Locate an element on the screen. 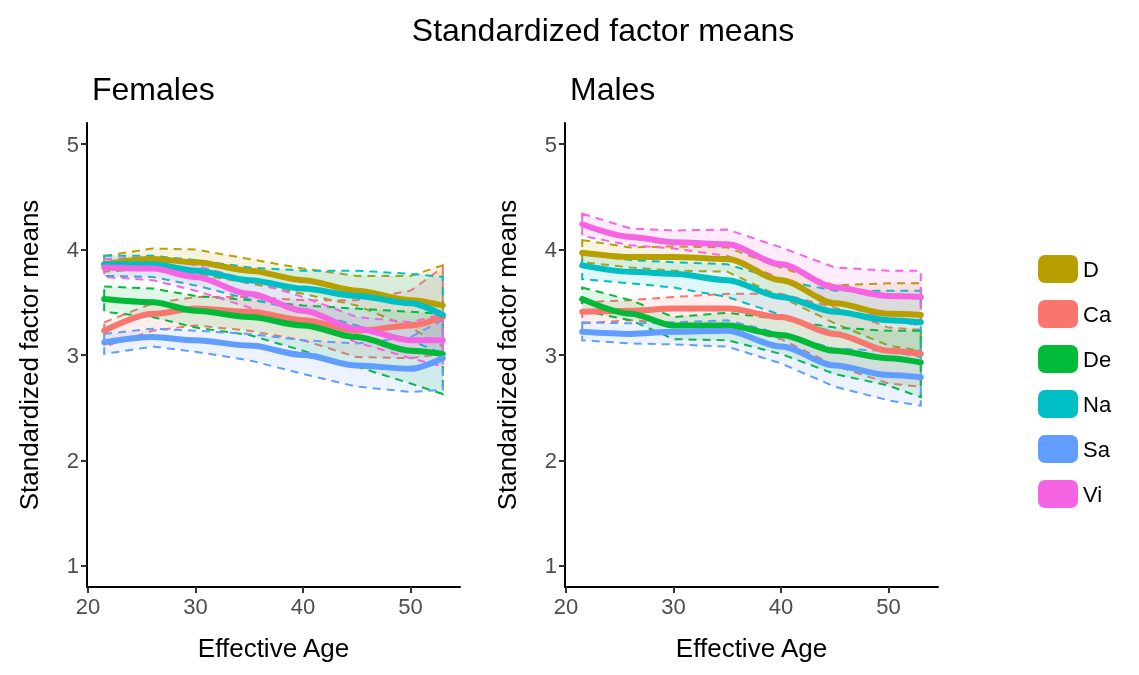 The height and width of the screenshot is (675, 1139). legend-label: D is located at coordinates (1091, 269).